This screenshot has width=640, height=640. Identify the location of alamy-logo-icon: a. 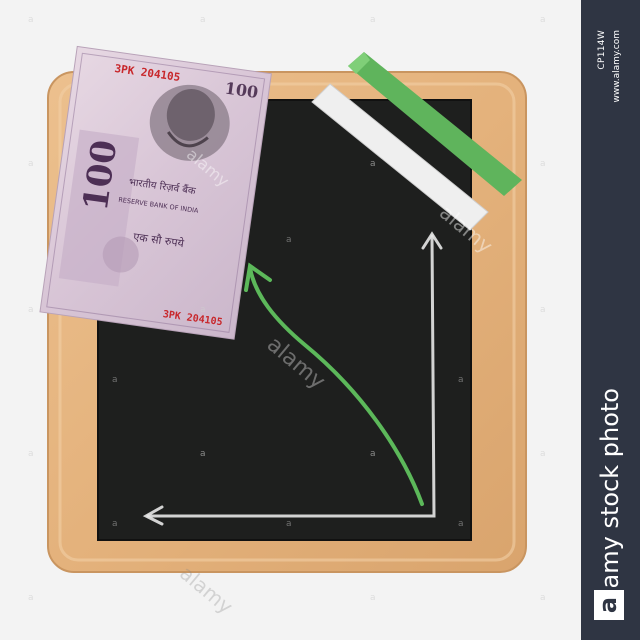
(609, 605).